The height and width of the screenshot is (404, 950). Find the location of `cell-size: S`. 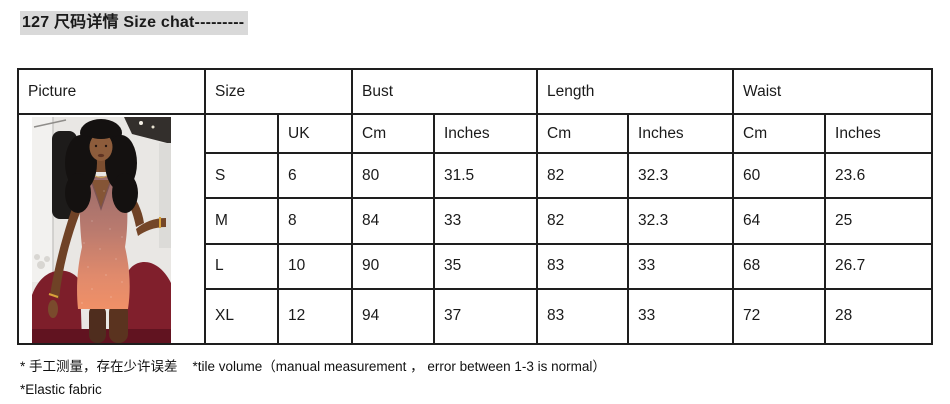

cell-size: S is located at coordinates (241, 176).